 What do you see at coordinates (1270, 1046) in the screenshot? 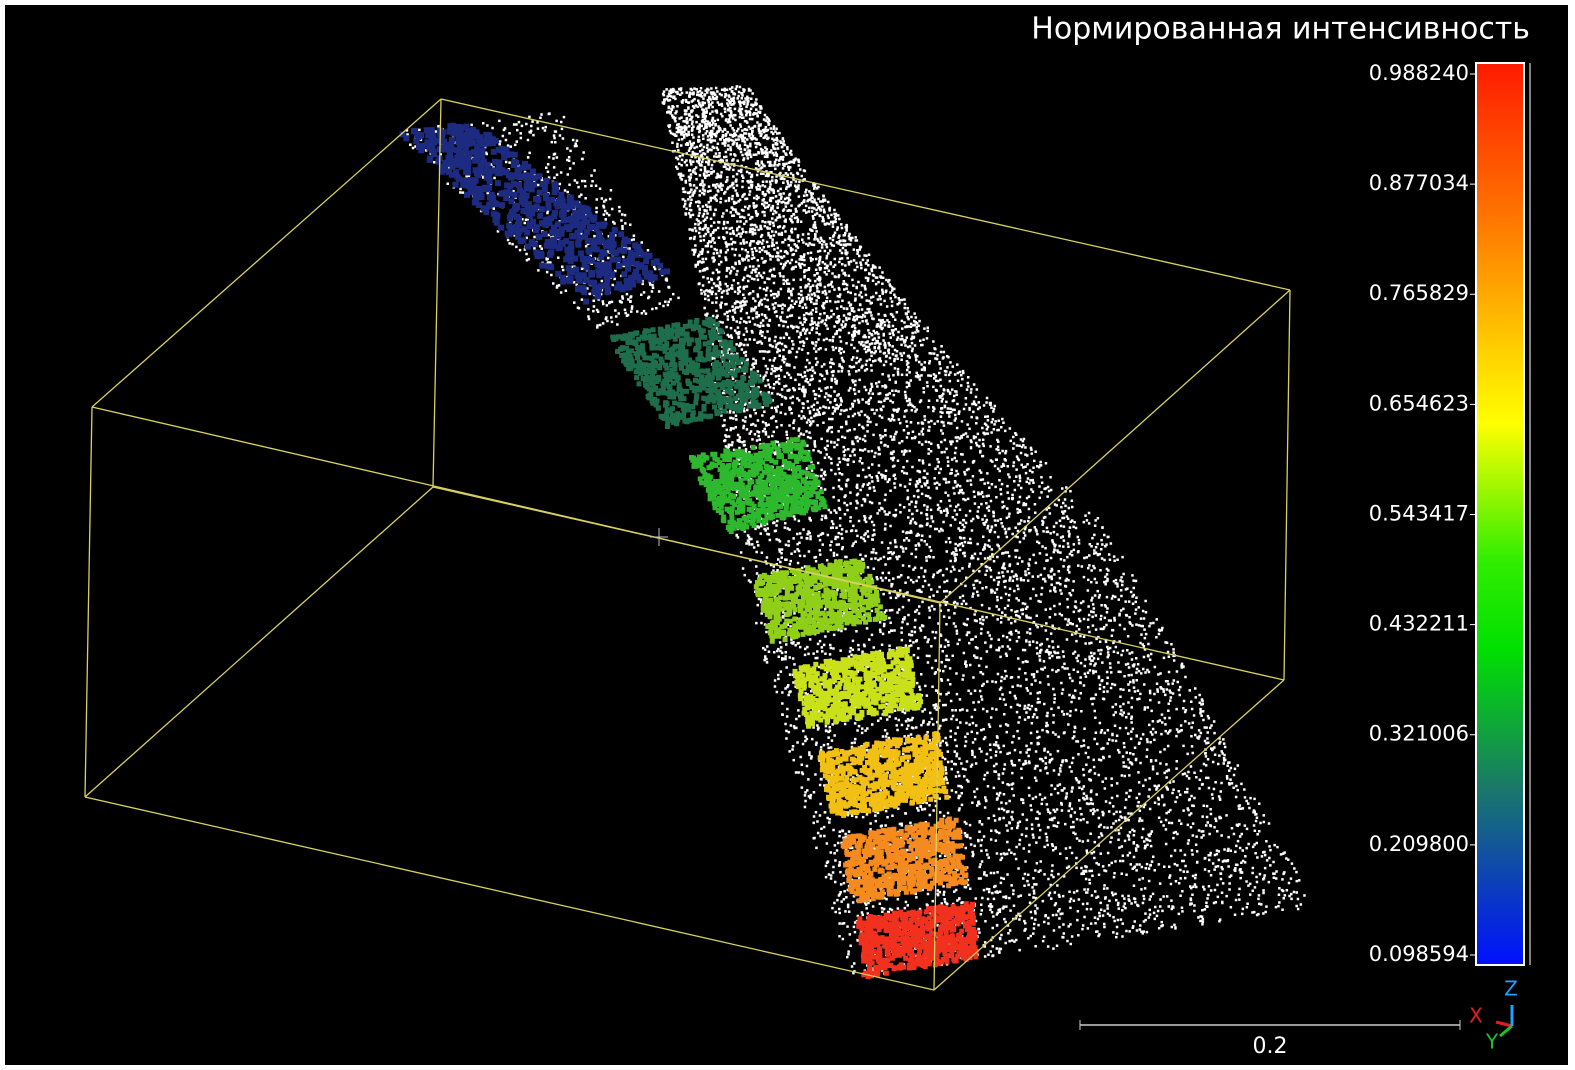
I see `scale-label: 0.2` at bounding box center [1270, 1046].